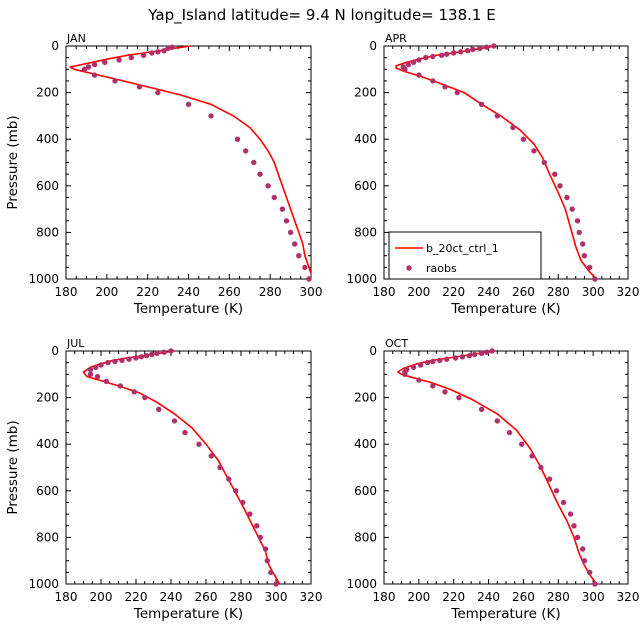  What do you see at coordinates (311, 292) in the screenshot?
I see `x-tick-label: 300` at bounding box center [311, 292].